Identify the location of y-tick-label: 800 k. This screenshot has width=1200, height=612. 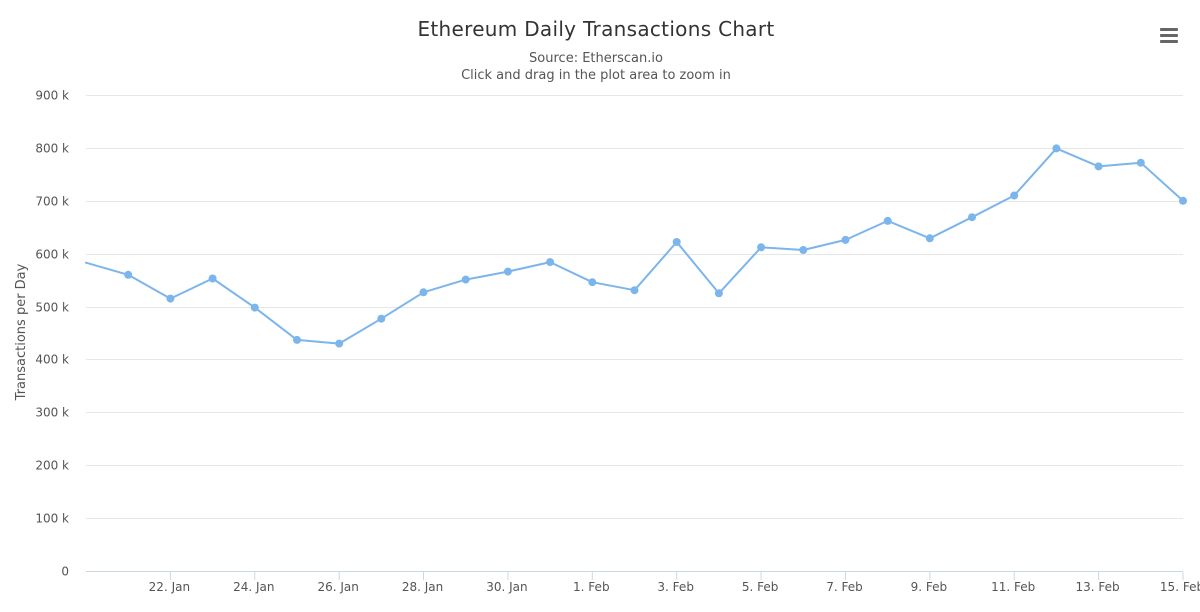
(52, 149).